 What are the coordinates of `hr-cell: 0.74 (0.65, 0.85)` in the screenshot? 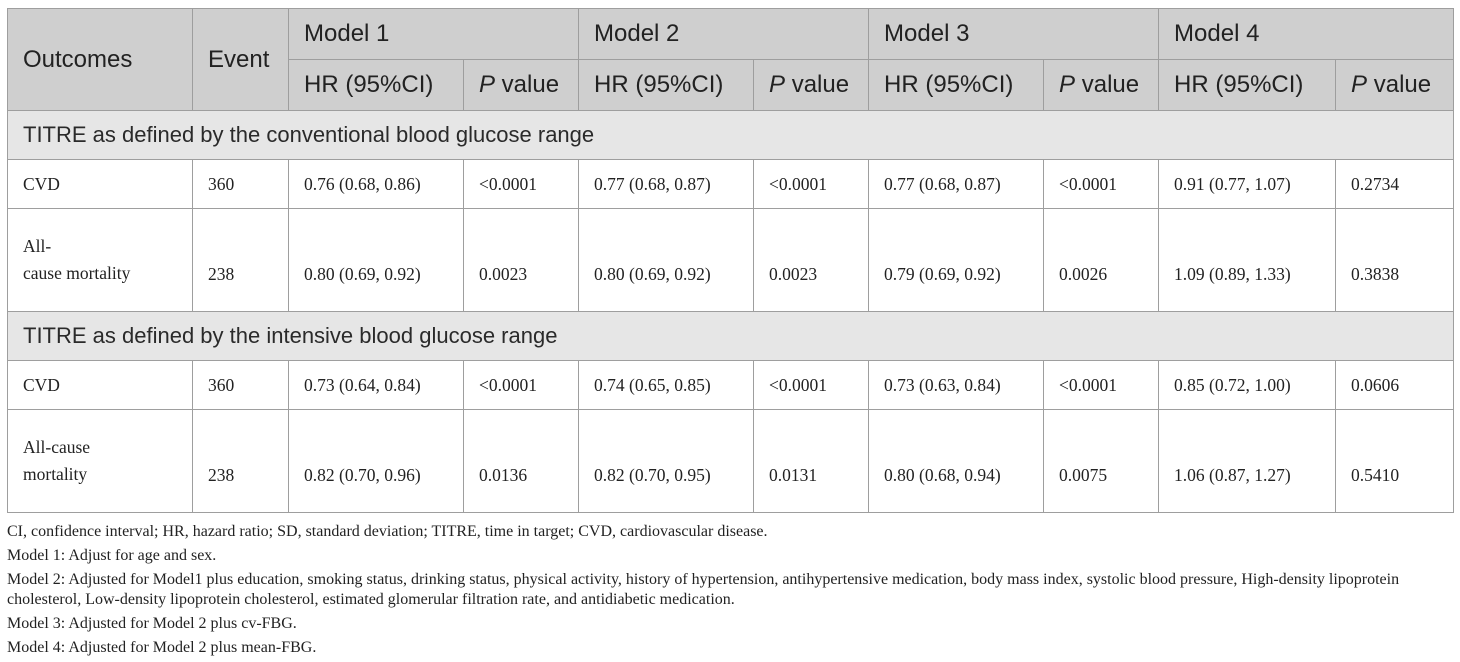 It's located at (666, 385).